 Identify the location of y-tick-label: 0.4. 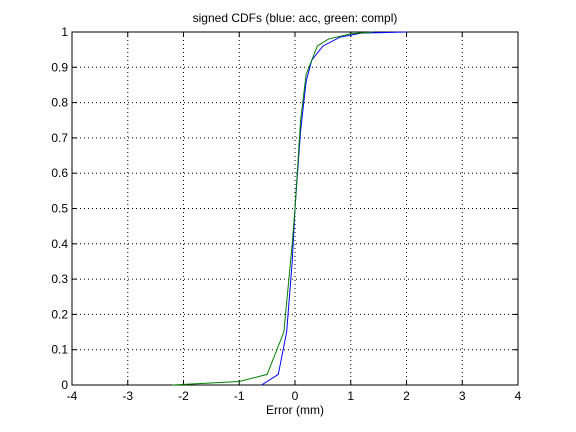
(59, 244).